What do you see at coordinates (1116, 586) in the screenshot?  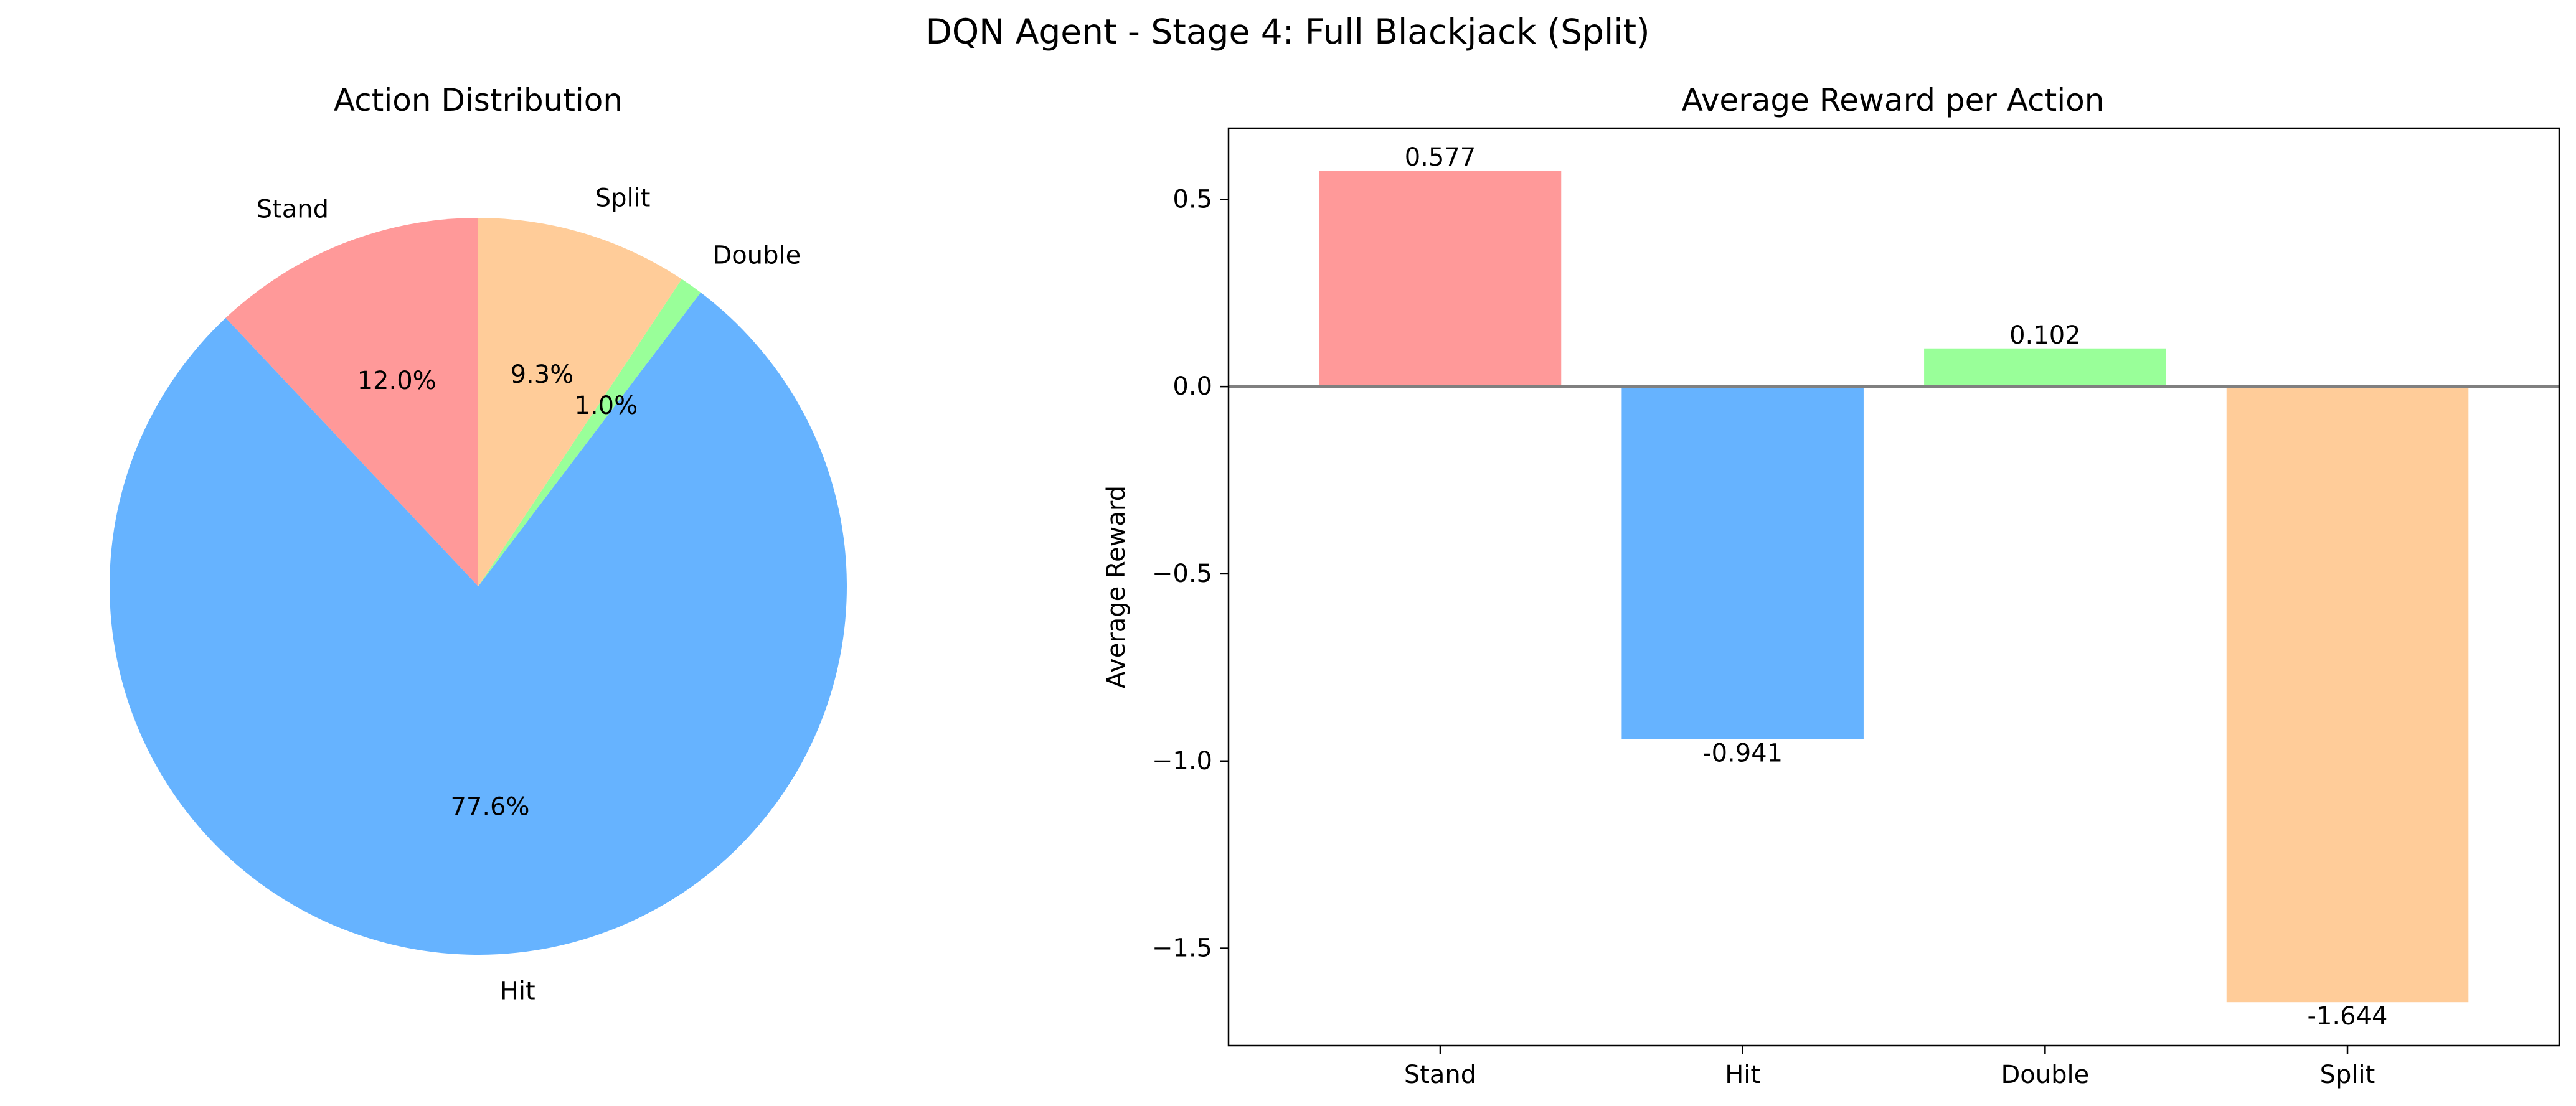 I see `y-axis-label: Average Reward` at bounding box center [1116, 586].